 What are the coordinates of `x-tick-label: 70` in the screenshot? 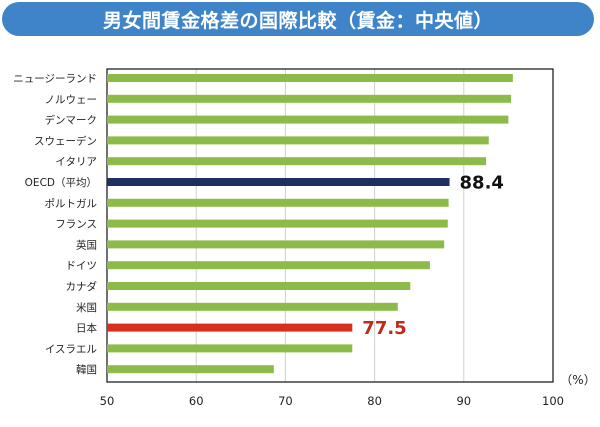 It's located at (285, 401).